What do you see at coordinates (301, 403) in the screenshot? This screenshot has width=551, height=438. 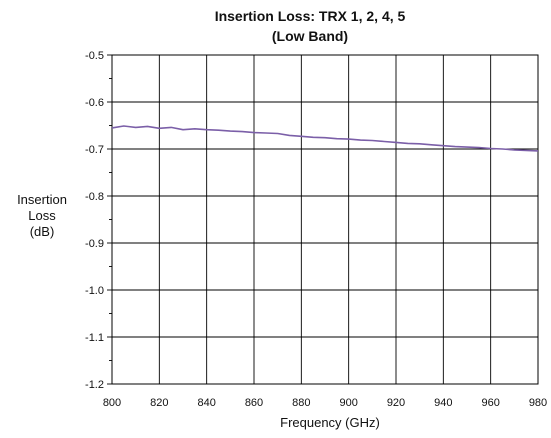 I see `x-tick-label-4: 880` at bounding box center [301, 403].